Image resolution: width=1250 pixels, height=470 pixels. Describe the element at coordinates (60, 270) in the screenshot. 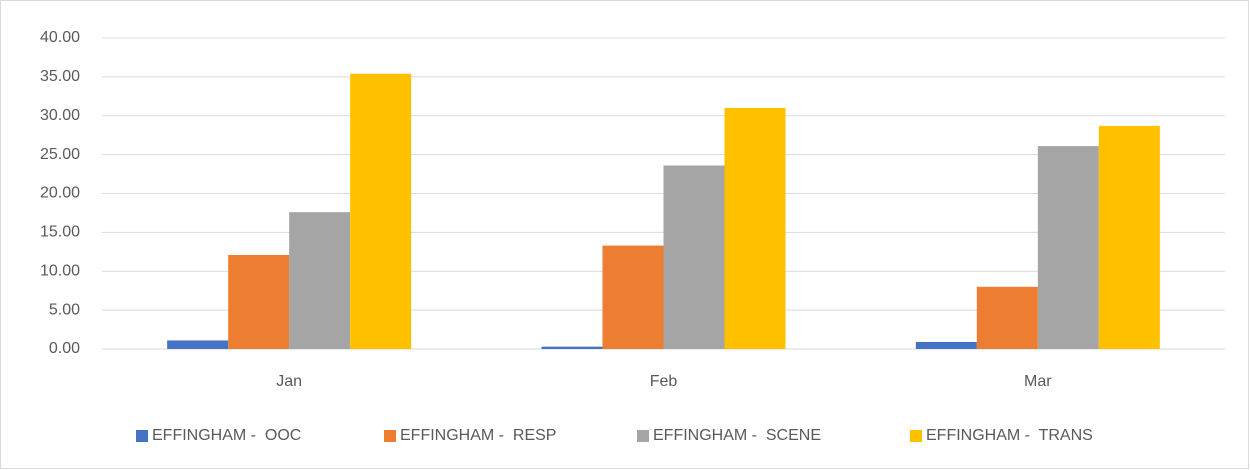

I see `y-tick-label: 10.00` at that location.